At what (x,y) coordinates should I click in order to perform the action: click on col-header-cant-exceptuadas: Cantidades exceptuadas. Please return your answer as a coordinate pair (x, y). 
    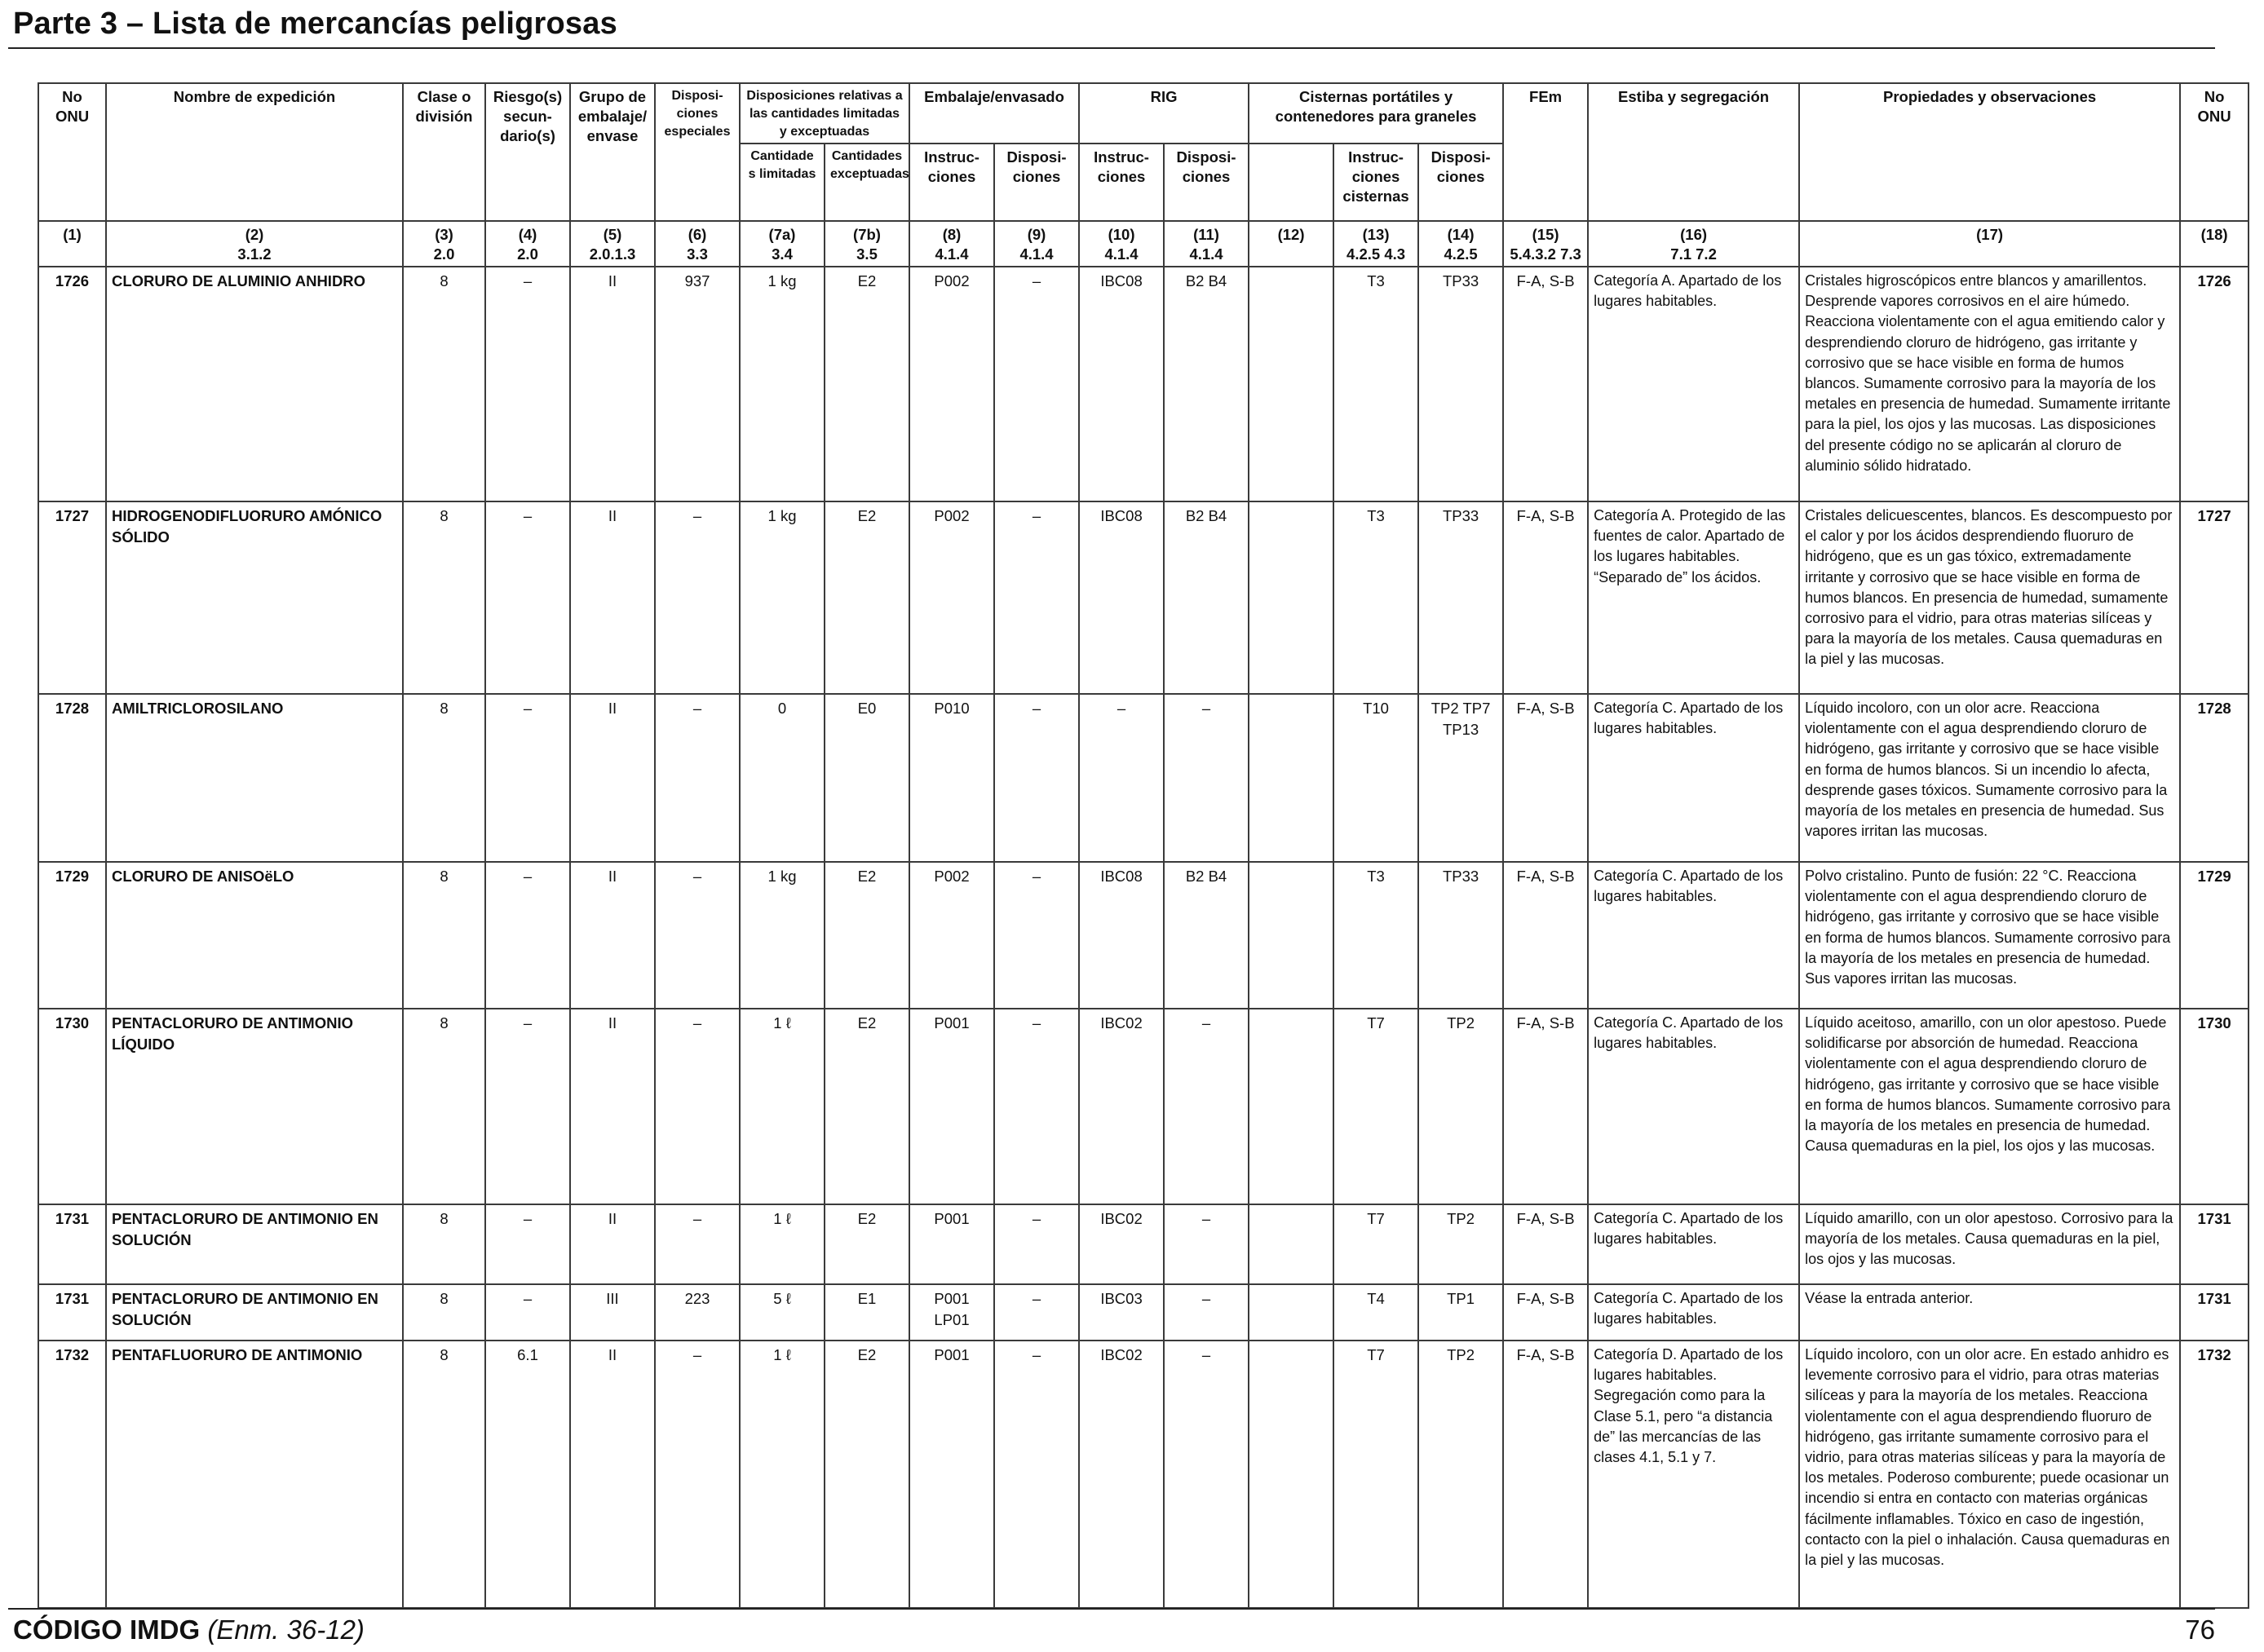
    Looking at the image, I should click on (867, 183).